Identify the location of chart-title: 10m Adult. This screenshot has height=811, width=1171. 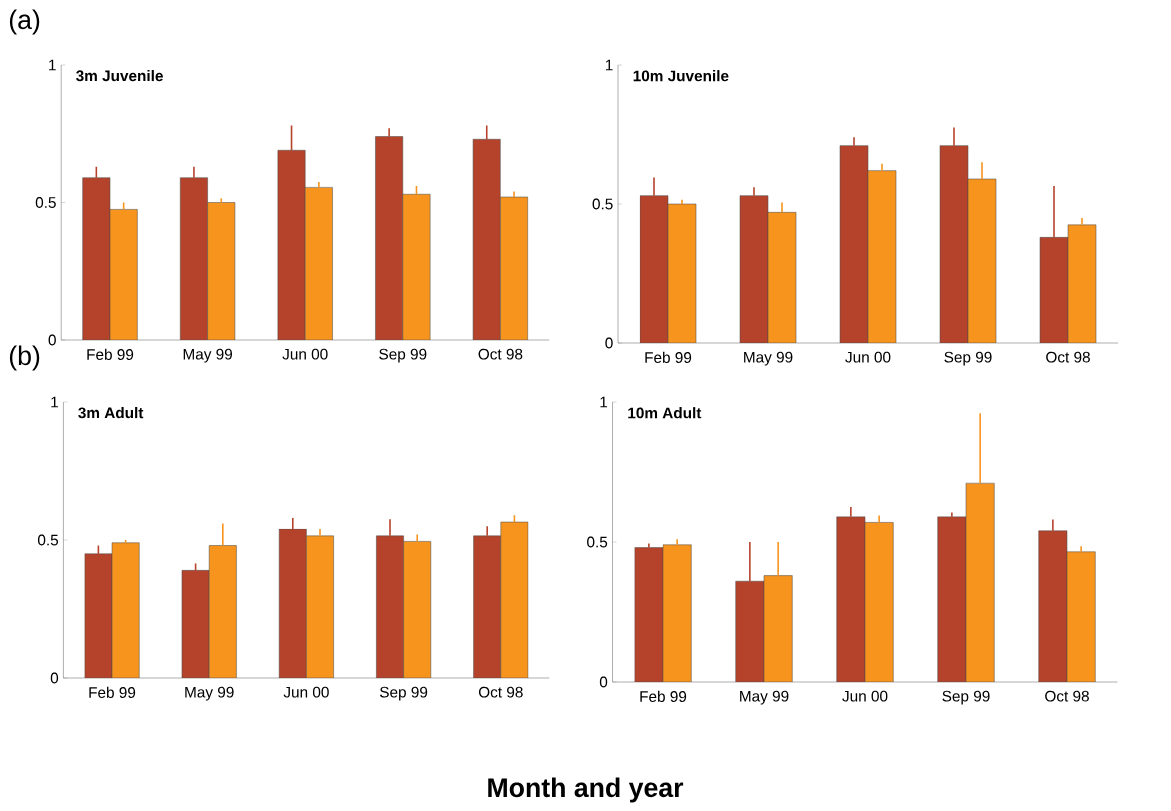
(665, 413).